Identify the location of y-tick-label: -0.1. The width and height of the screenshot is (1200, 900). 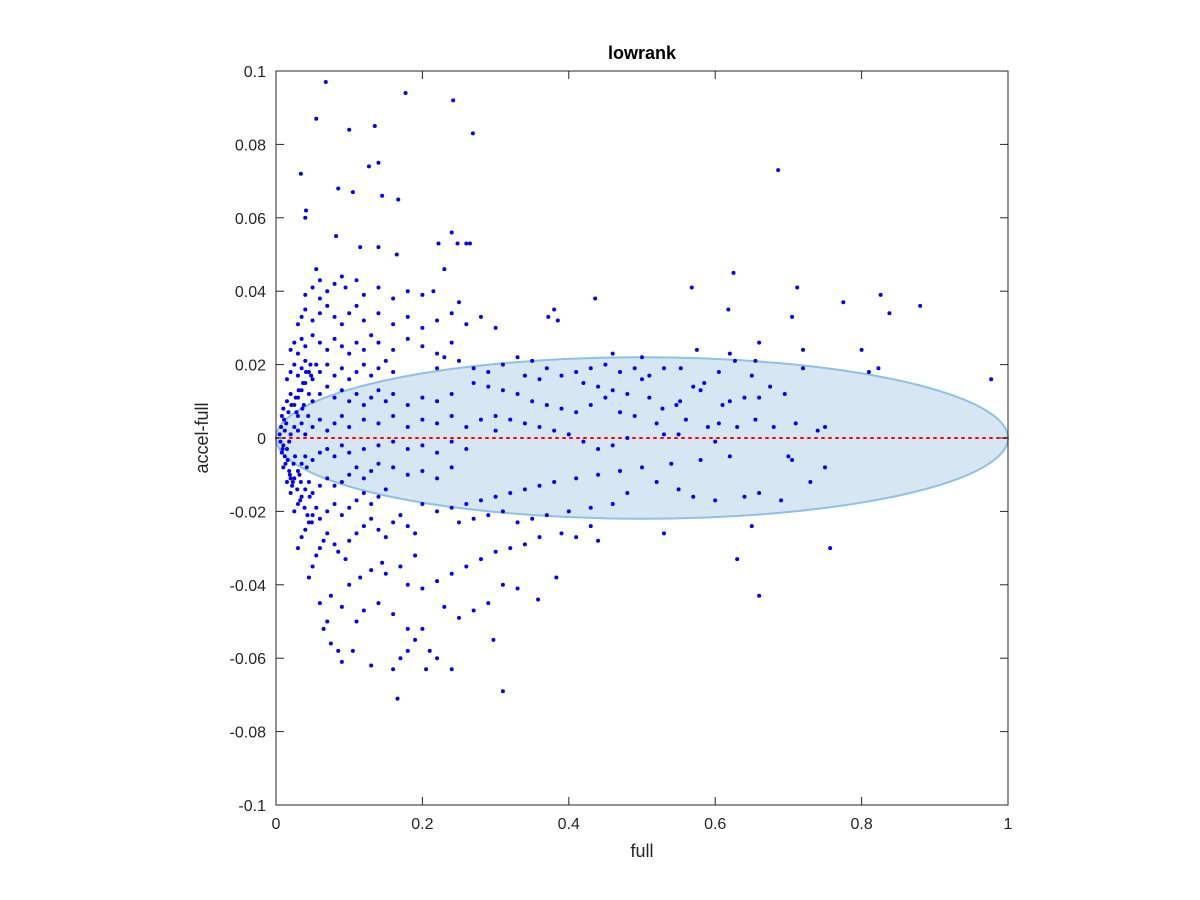
(252, 806).